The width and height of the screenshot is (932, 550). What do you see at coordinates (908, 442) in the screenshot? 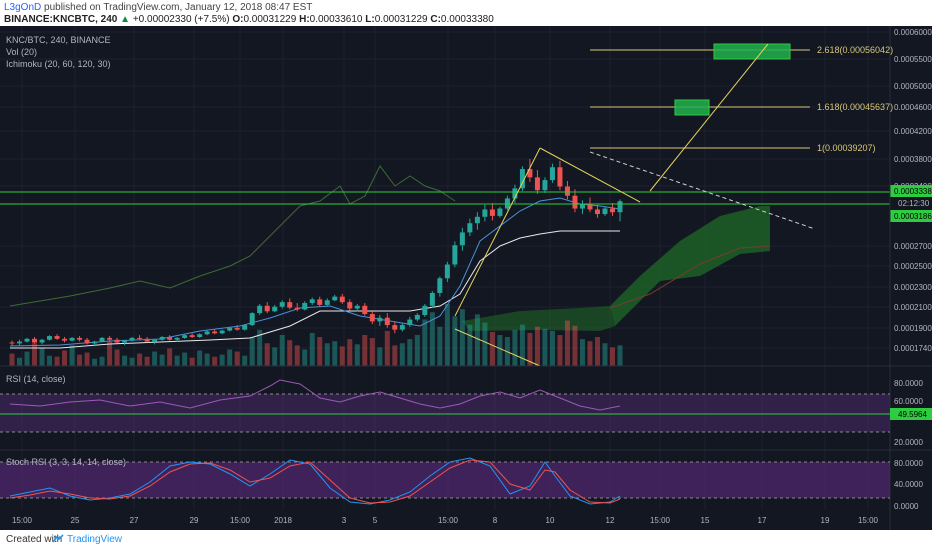
I see `rsi-tick-label: 20.0000` at bounding box center [908, 442].